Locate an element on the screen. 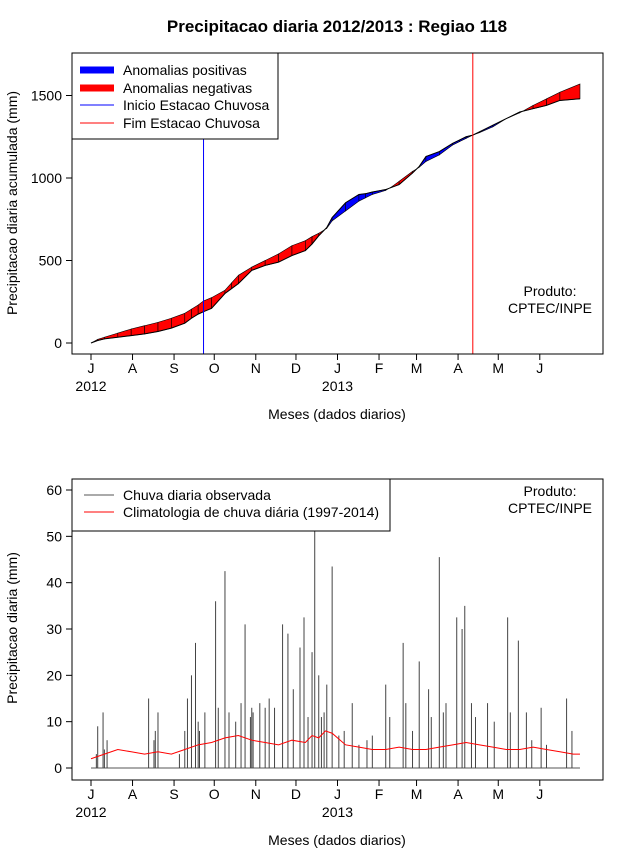 This screenshot has height=850, width=640. top-annotation-cptec: CPTEC/INPE is located at coordinates (550, 308).